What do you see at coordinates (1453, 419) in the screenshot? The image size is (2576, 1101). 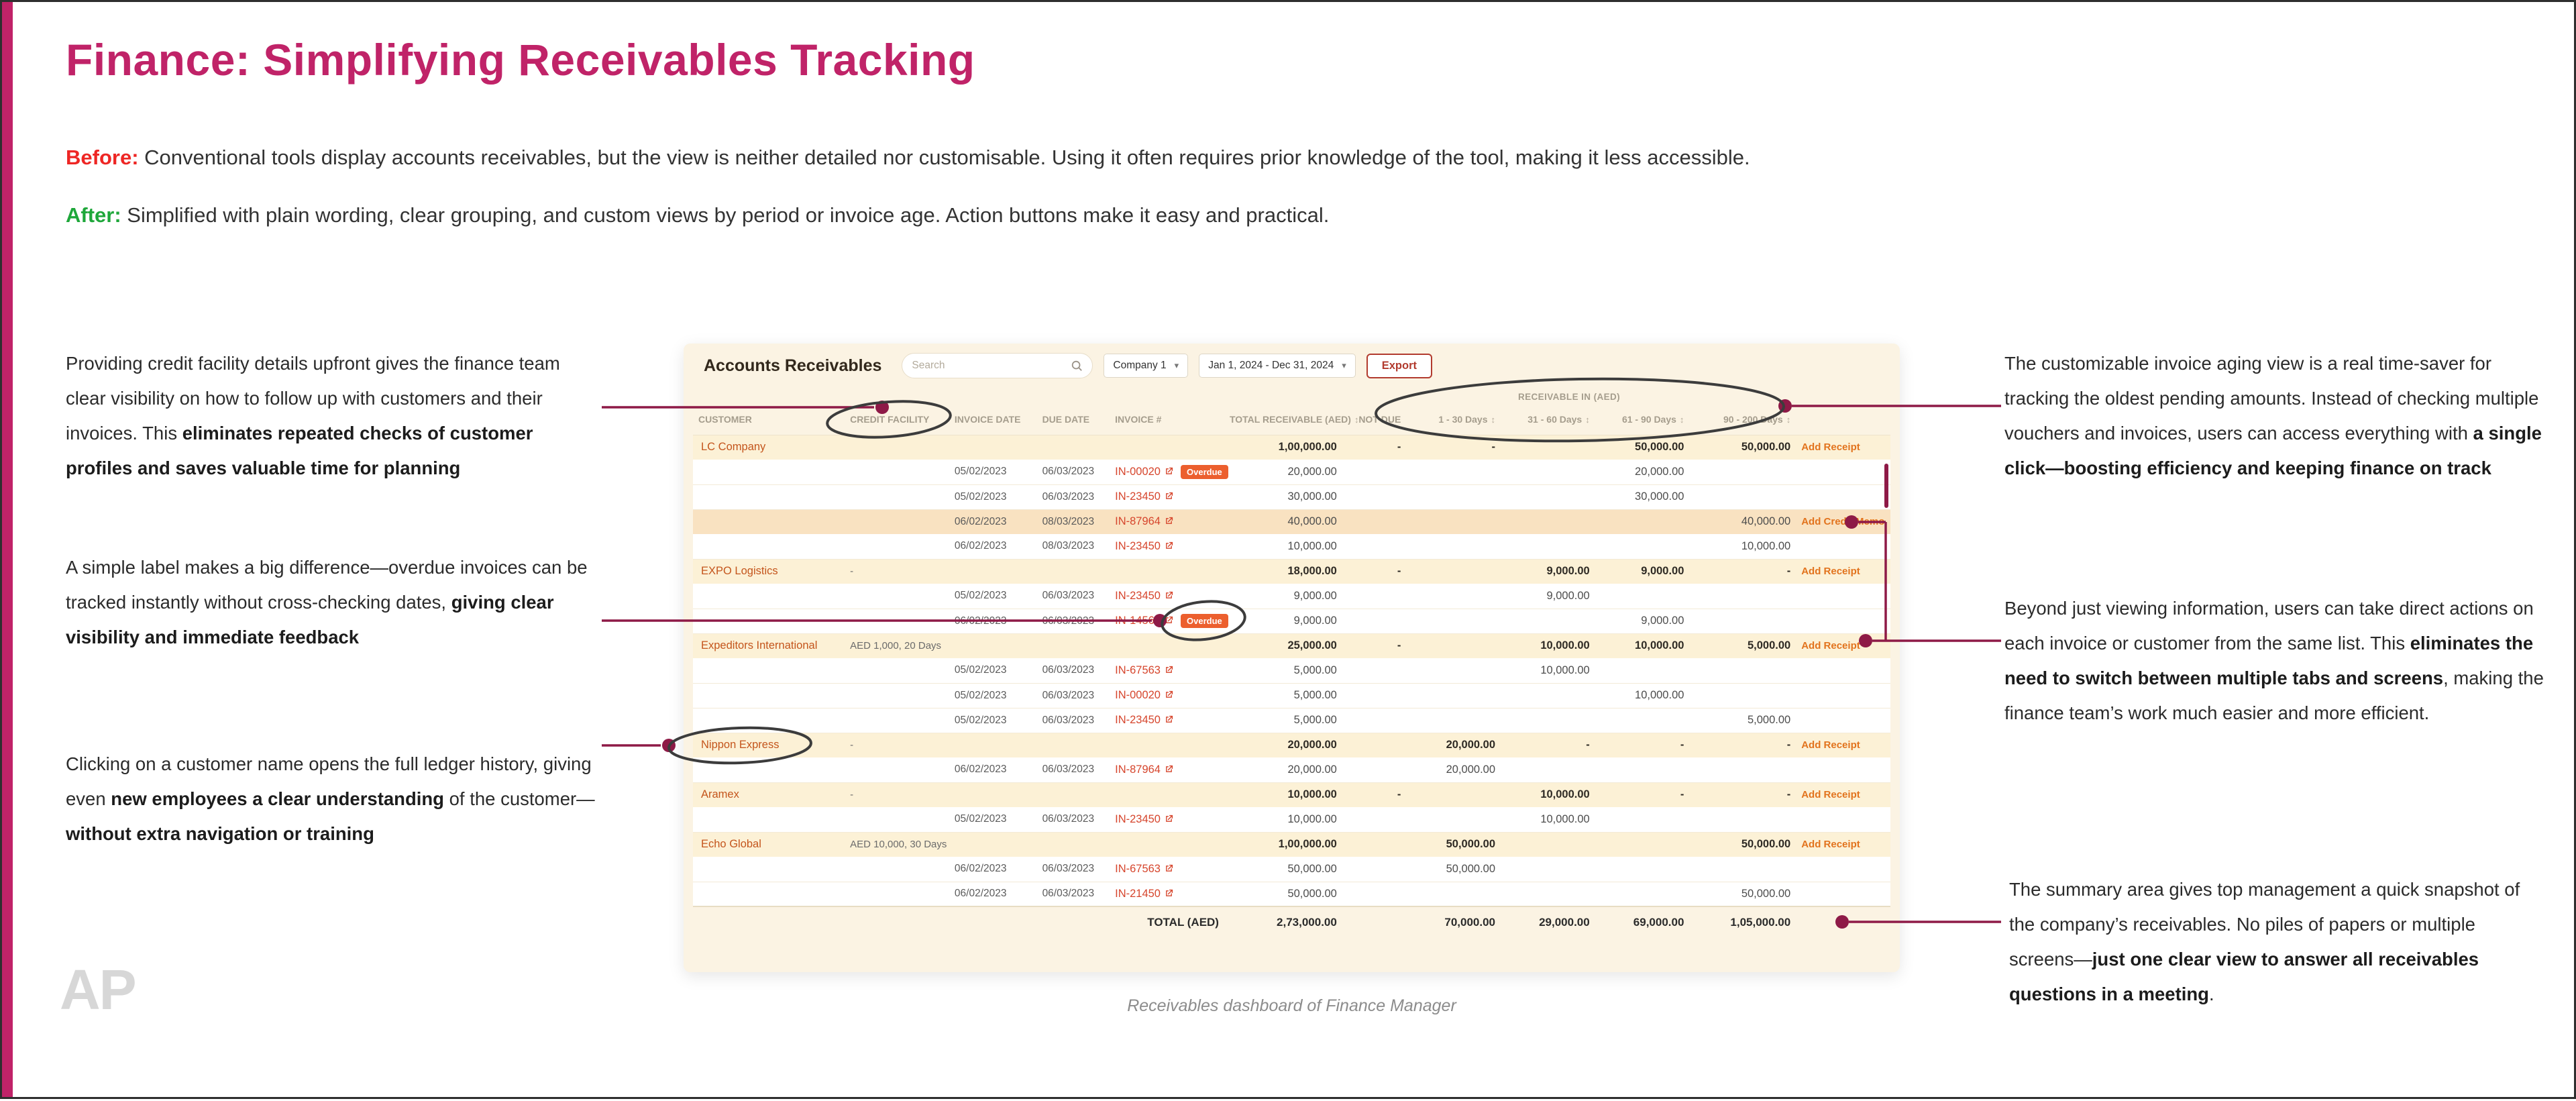 I see `column-header-1-30-days: 1 - 30 Days ↕` at bounding box center [1453, 419].